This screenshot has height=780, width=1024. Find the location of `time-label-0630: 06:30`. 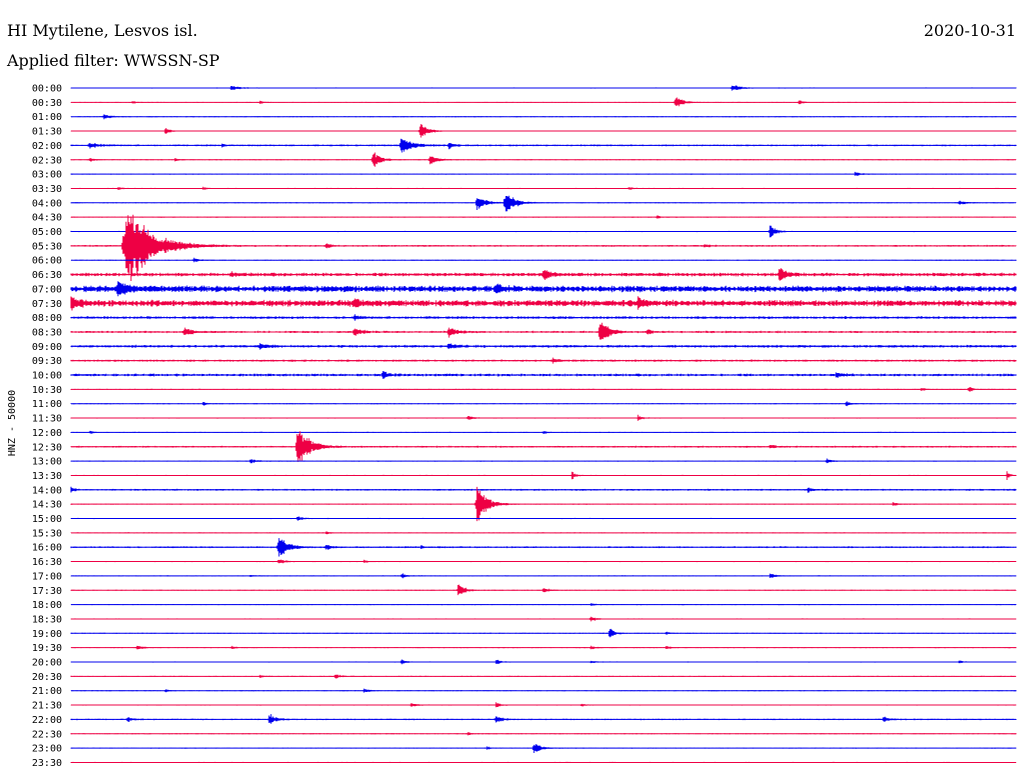

time-label-0630: 06:30 is located at coordinates (47, 275).